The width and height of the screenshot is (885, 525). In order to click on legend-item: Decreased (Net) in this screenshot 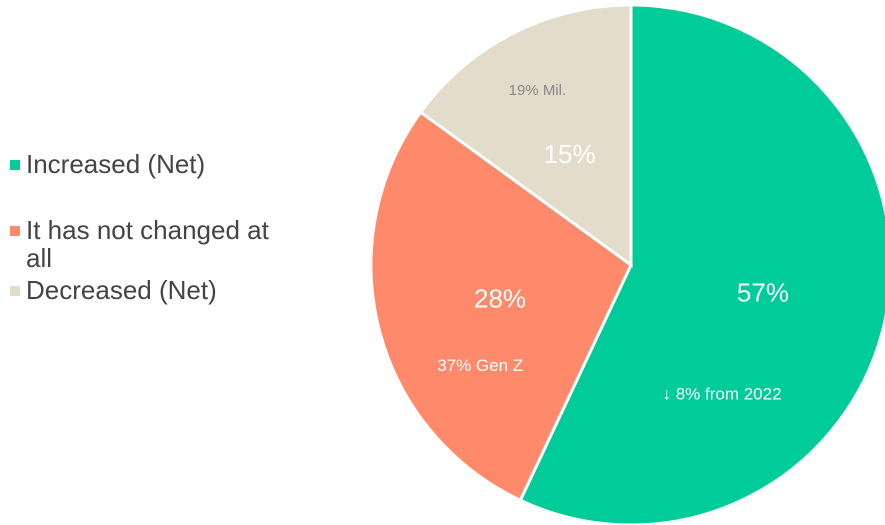, I will do `click(160, 290)`.